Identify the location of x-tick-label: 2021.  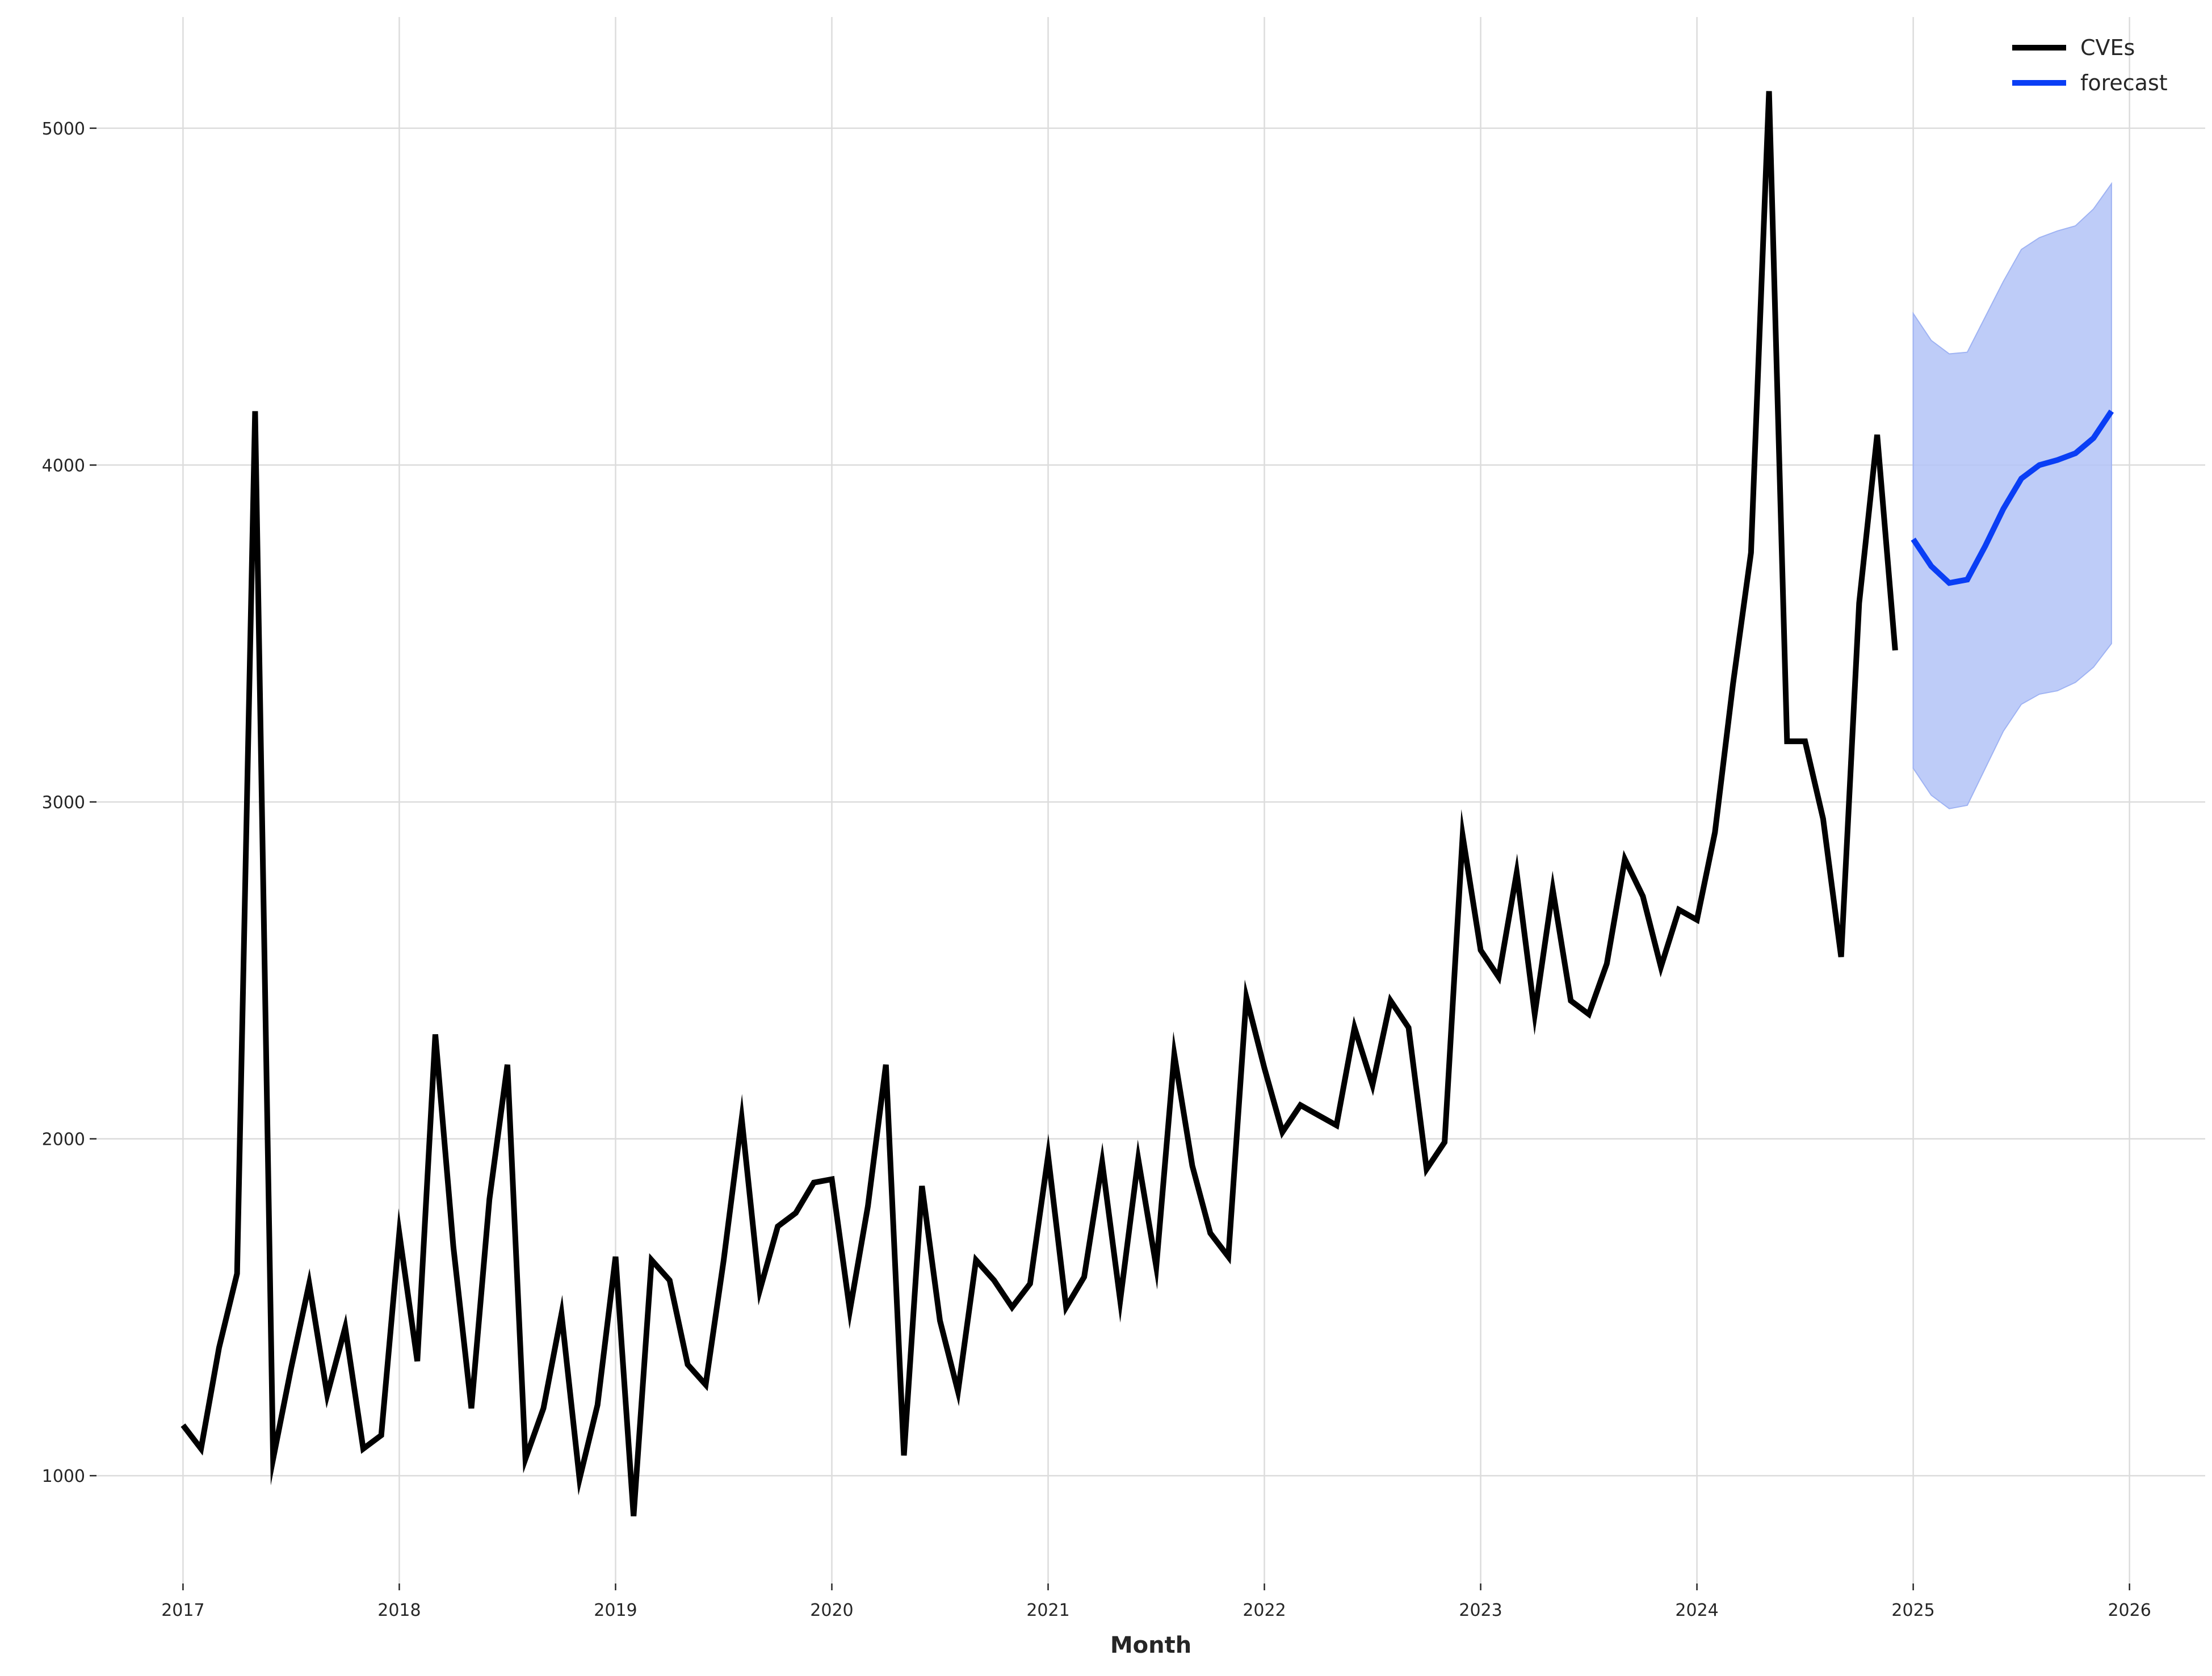
(1047, 1610).